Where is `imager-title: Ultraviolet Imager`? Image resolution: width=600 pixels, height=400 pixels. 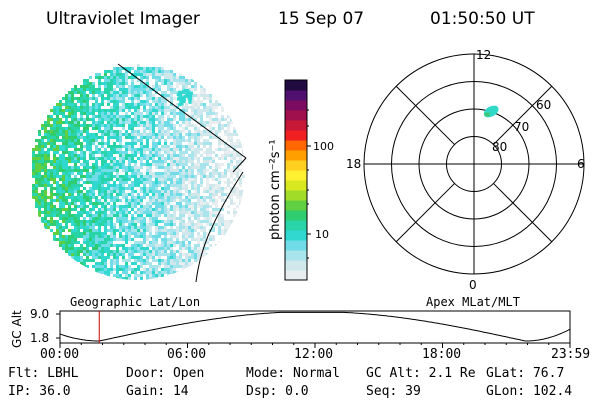
imager-title: Ultraviolet Imager is located at coordinates (123, 19).